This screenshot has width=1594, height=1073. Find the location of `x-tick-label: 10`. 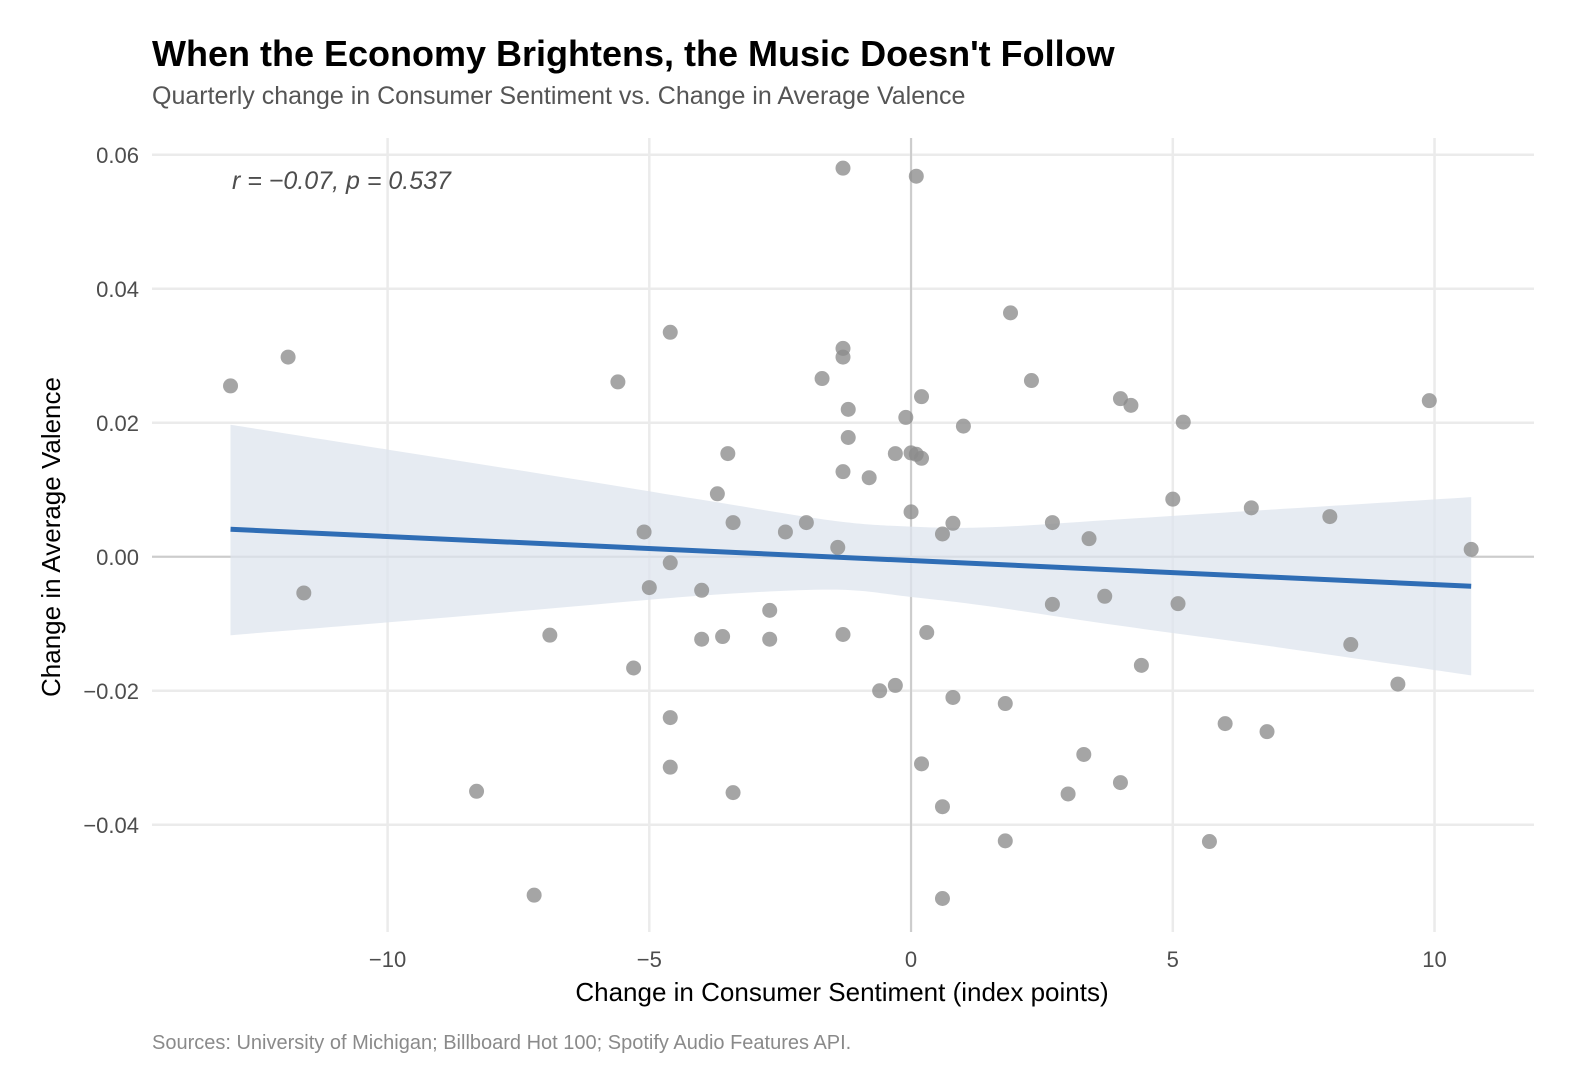

x-tick-label: 10 is located at coordinates (1434, 959).